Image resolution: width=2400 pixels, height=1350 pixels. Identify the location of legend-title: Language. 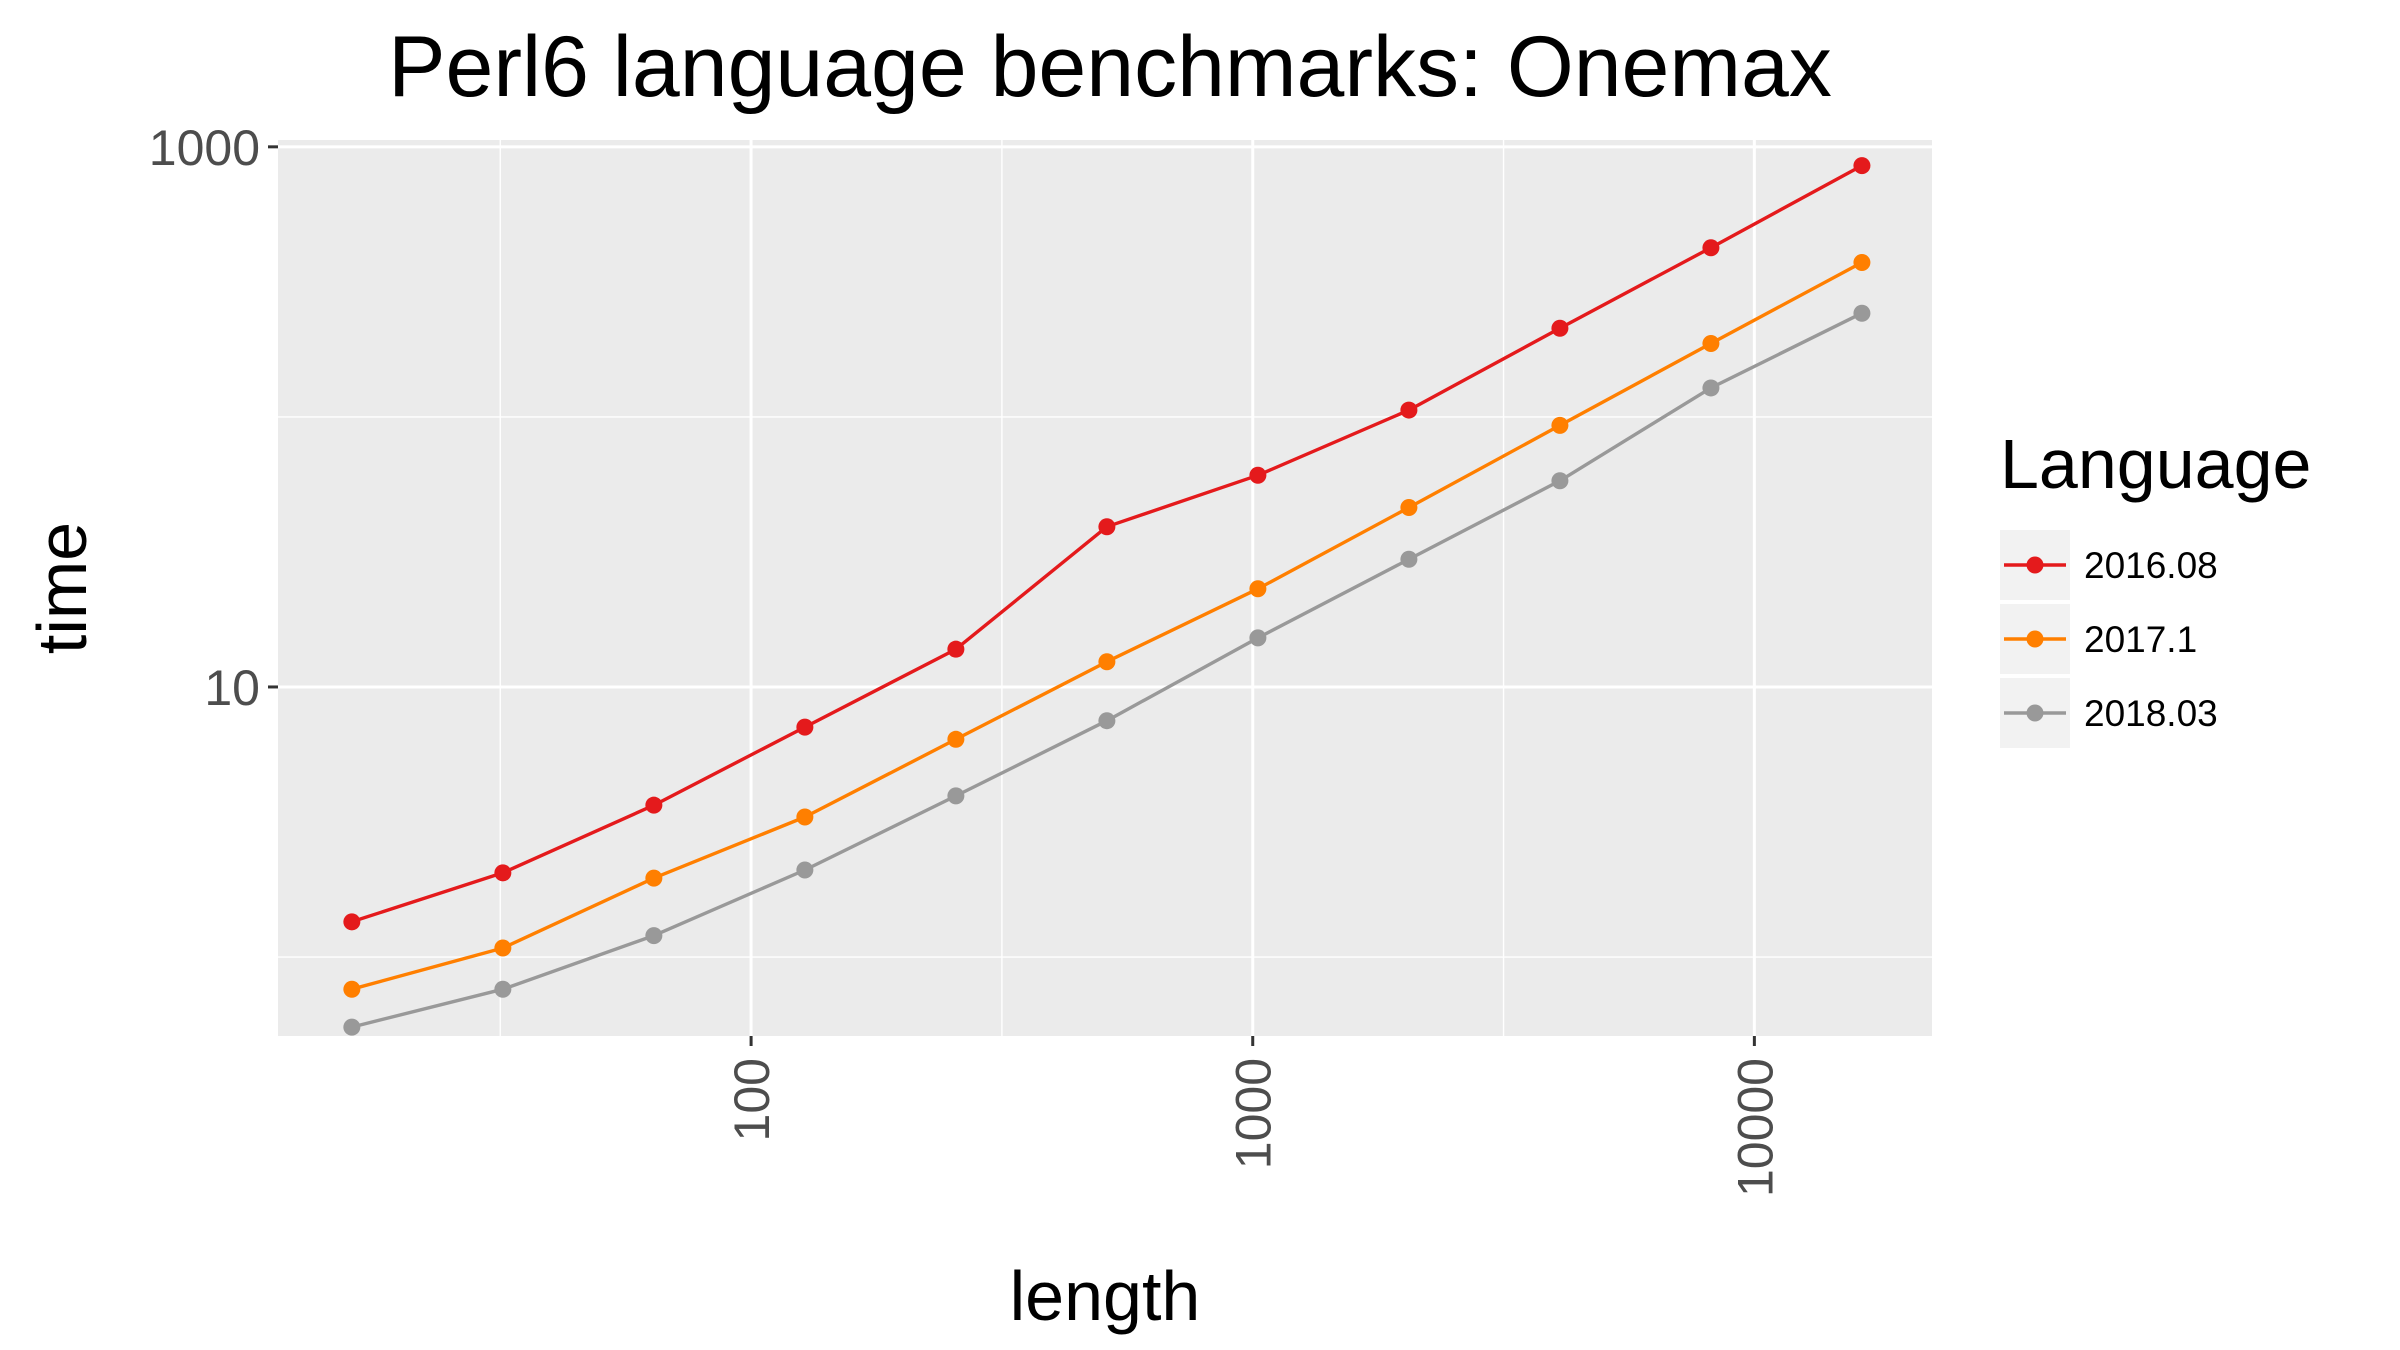
(2155, 464).